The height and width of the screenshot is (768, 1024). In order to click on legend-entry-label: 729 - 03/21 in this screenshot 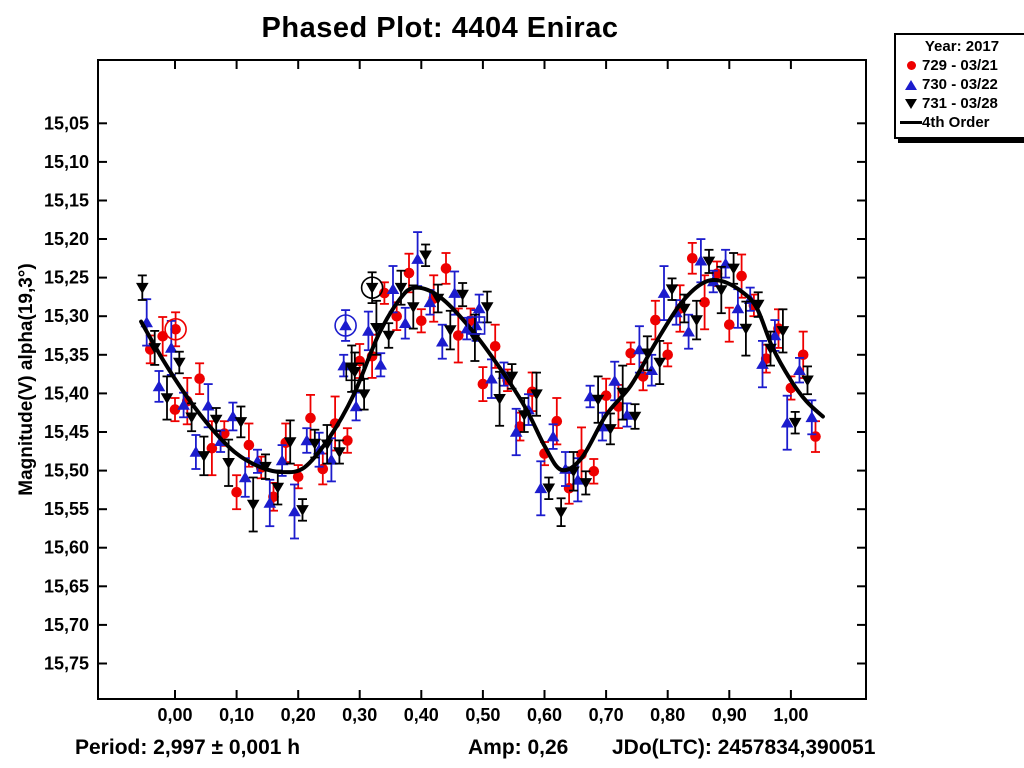, I will do `click(960, 65)`.